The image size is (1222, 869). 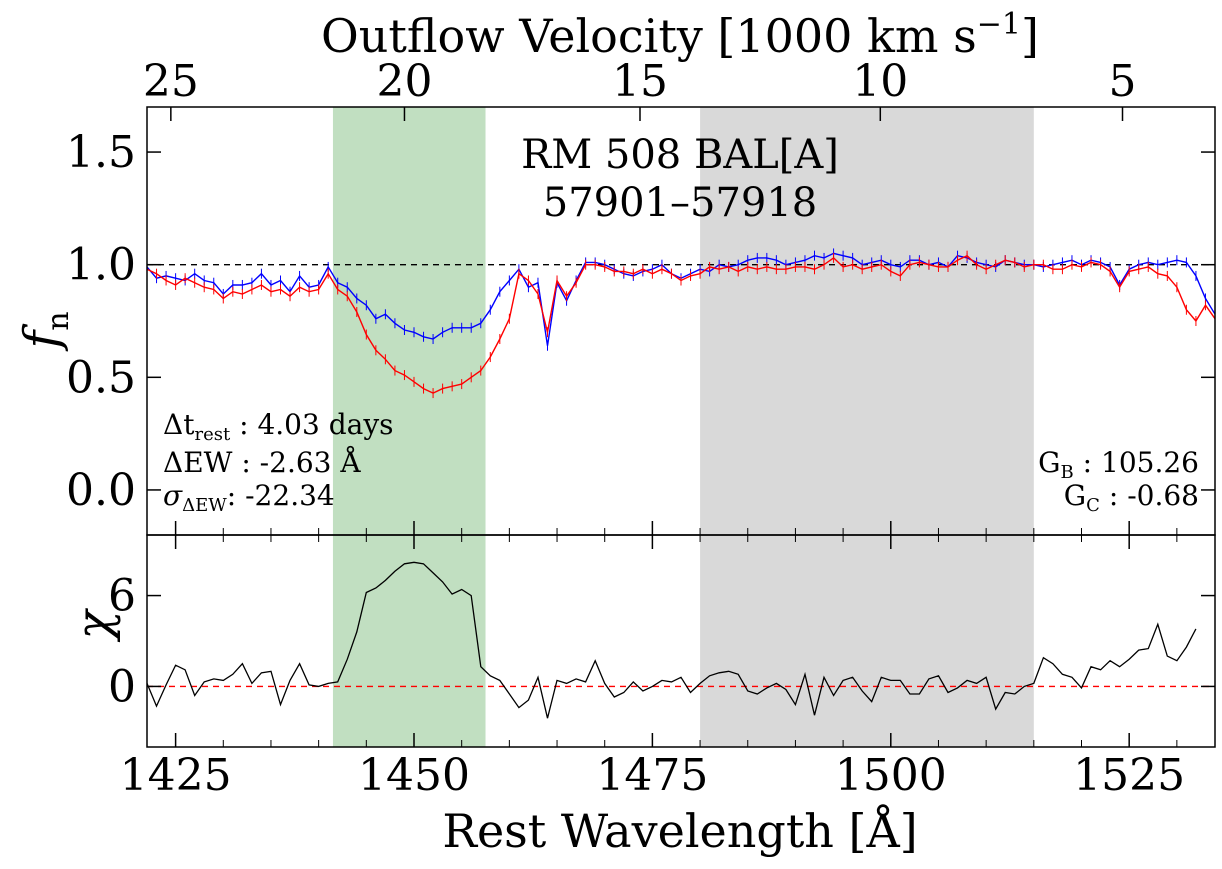 What do you see at coordinates (45, 331) in the screenshot?
I see `top-y-axis-label: fn` at bounding box center [45, 331].